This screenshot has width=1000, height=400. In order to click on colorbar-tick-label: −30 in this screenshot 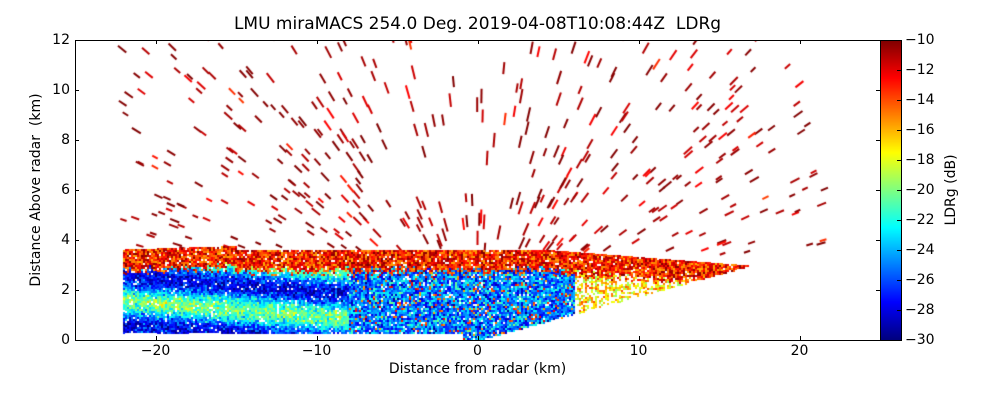, I will do `click(920, 340)`.